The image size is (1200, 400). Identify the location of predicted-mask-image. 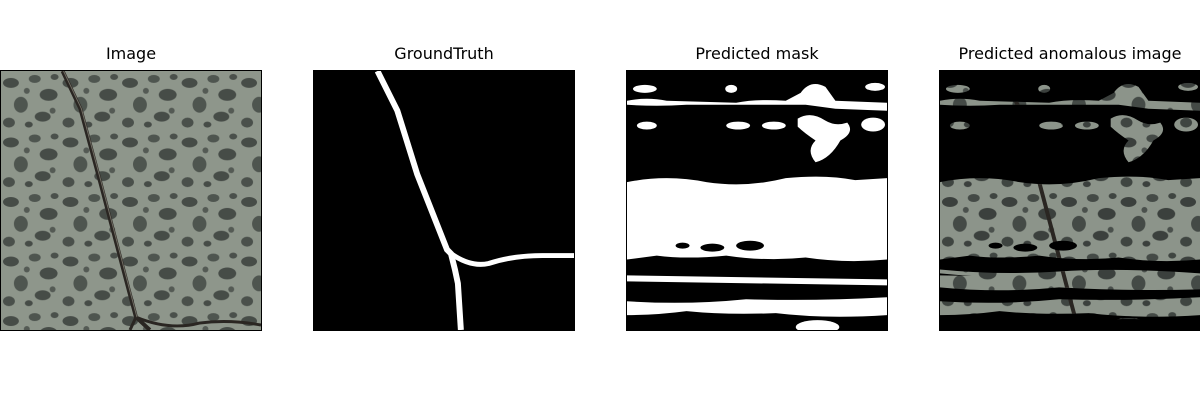
(757, 200).